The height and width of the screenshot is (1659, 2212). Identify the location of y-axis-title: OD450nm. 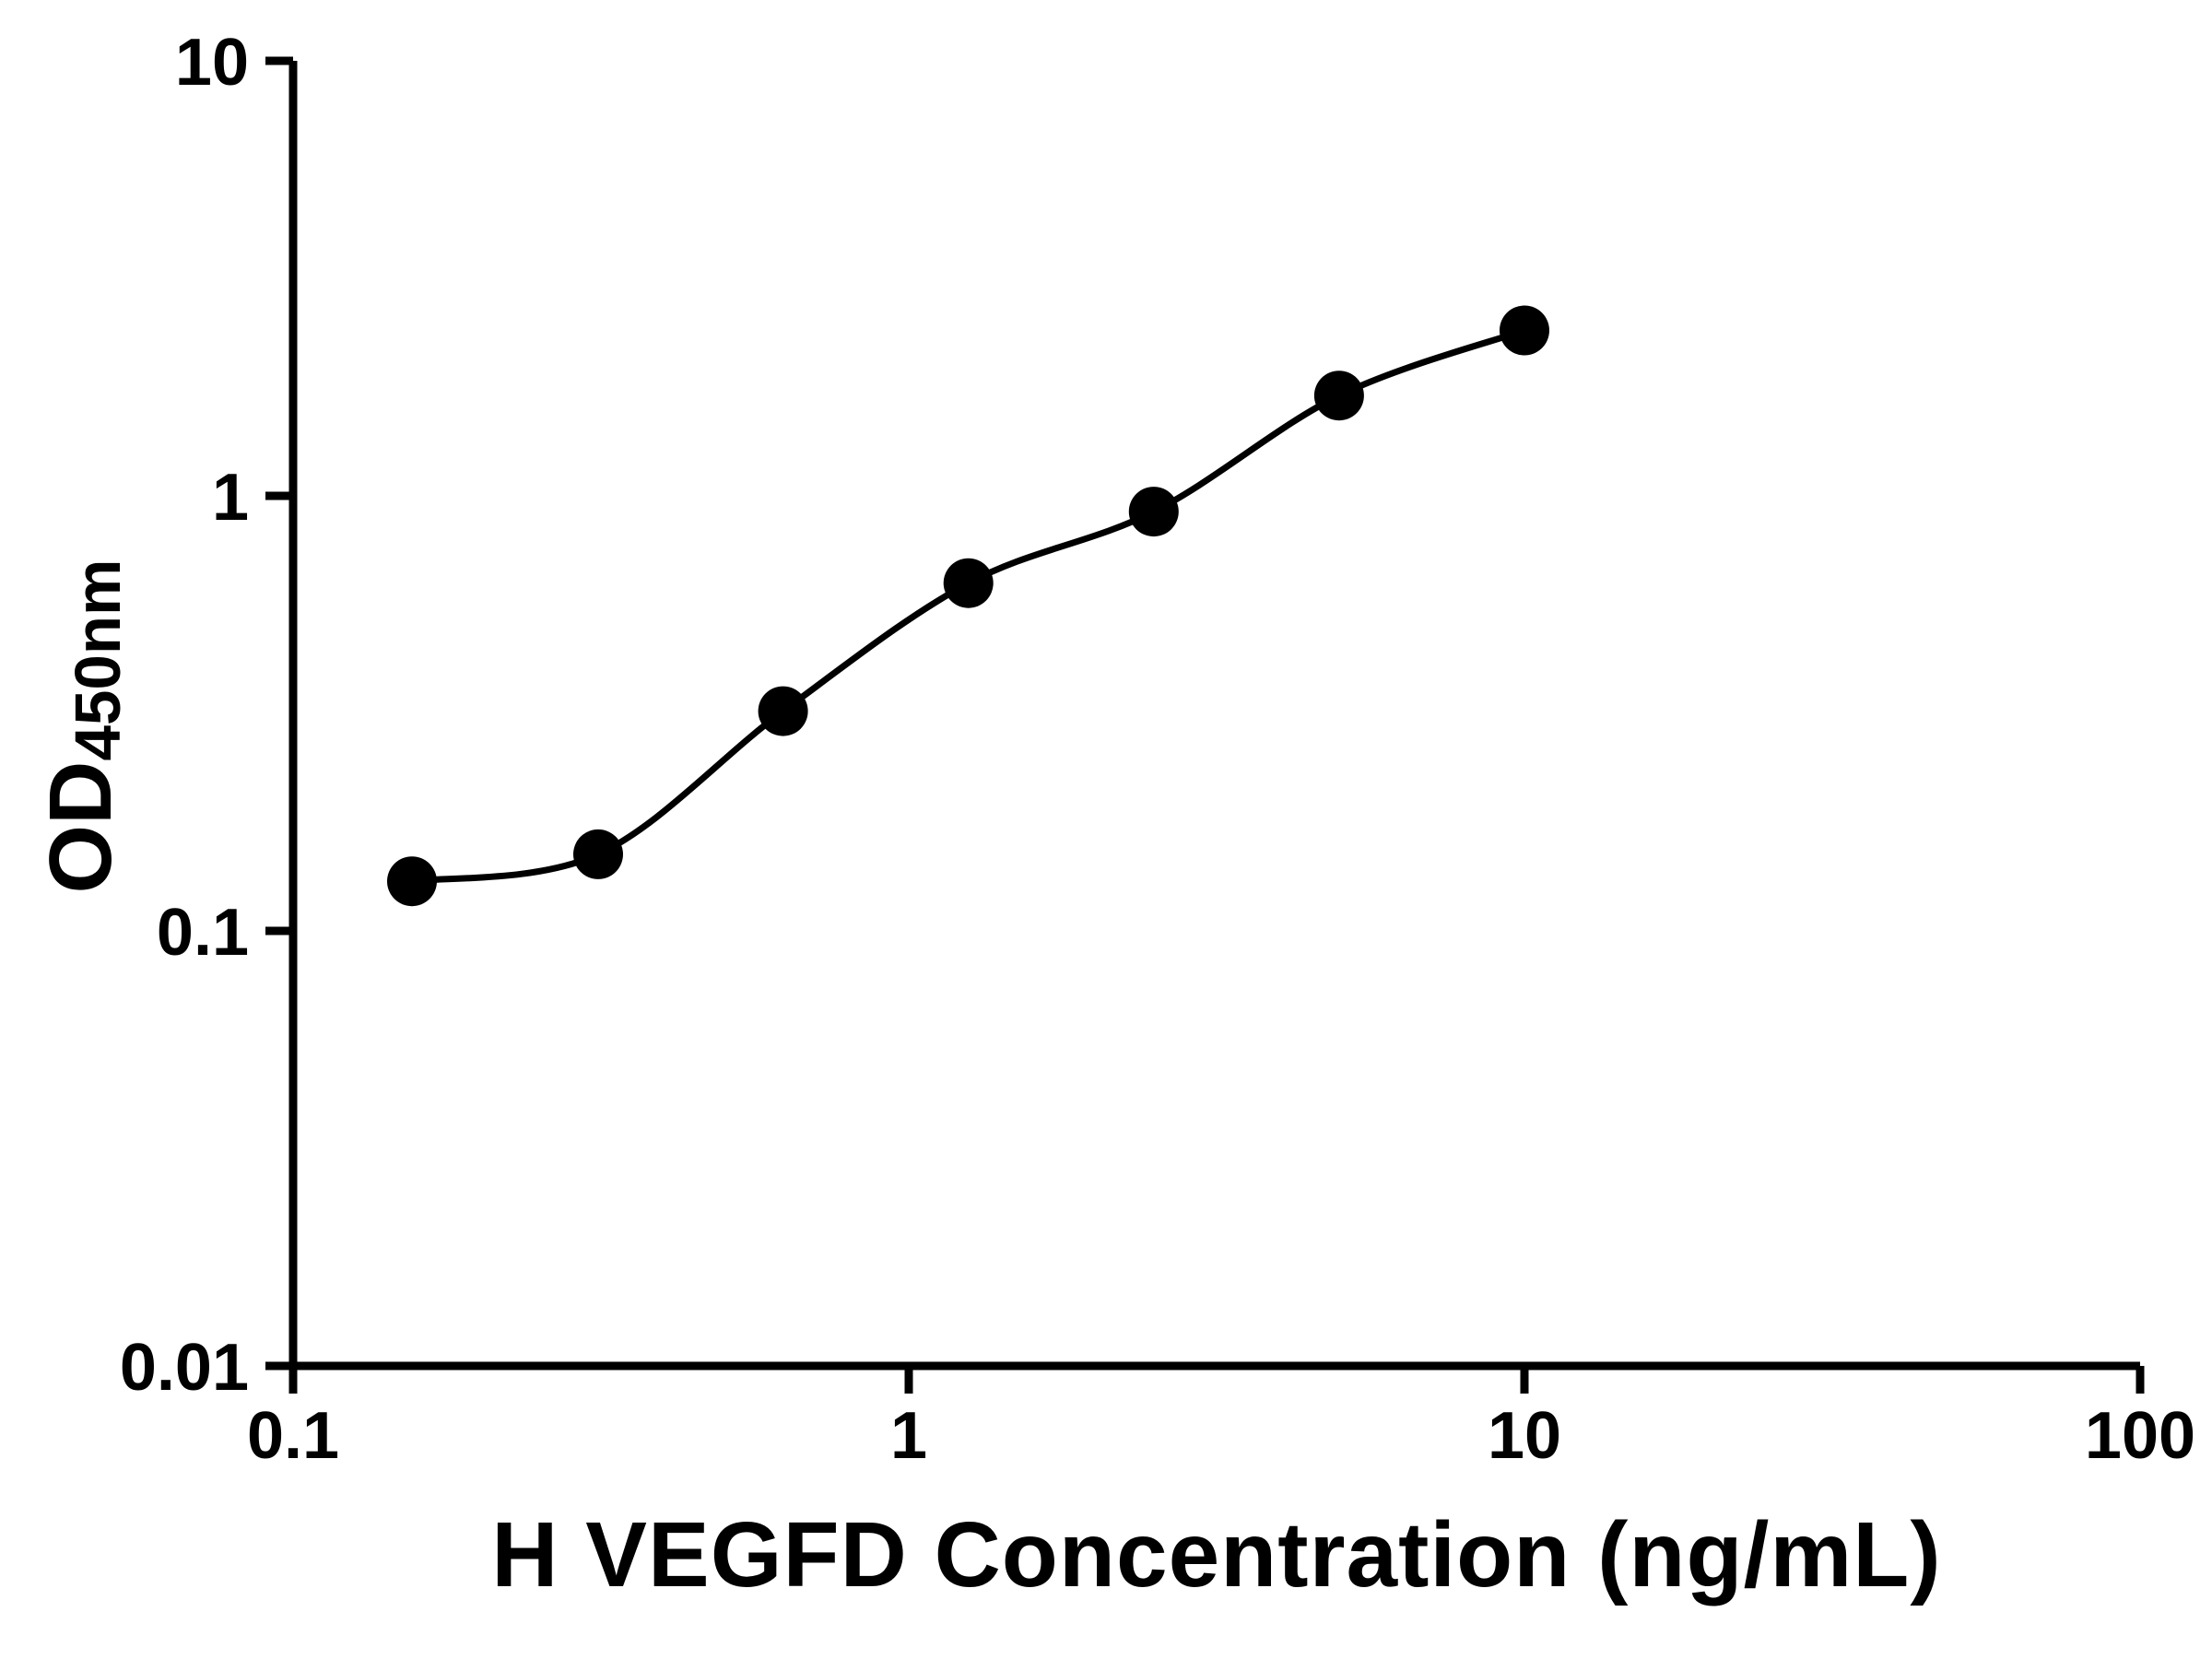
(82, 726).